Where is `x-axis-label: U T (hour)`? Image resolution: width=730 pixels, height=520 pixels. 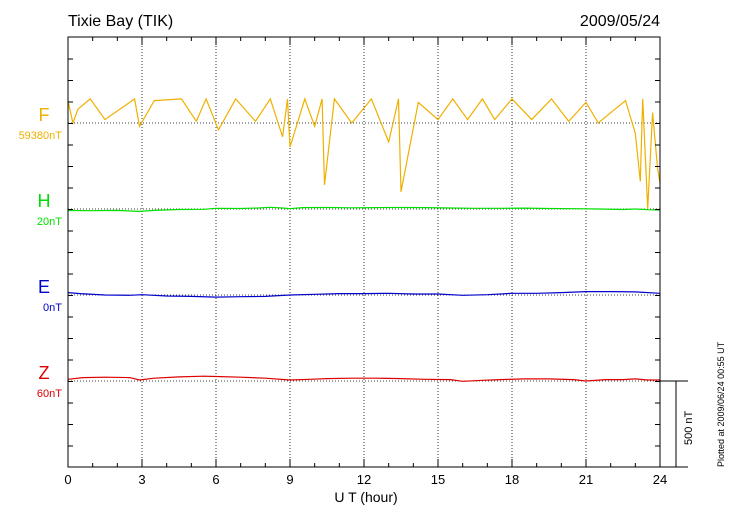
x-axis-label: U T (hour) is located at coordinates (365, 497).